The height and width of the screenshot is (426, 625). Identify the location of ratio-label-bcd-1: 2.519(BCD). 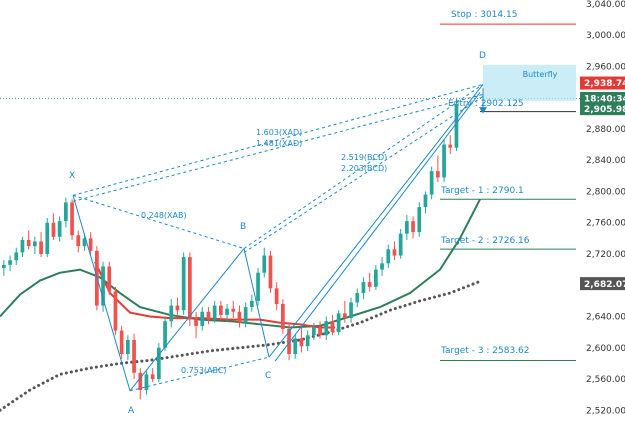
(364, 157).